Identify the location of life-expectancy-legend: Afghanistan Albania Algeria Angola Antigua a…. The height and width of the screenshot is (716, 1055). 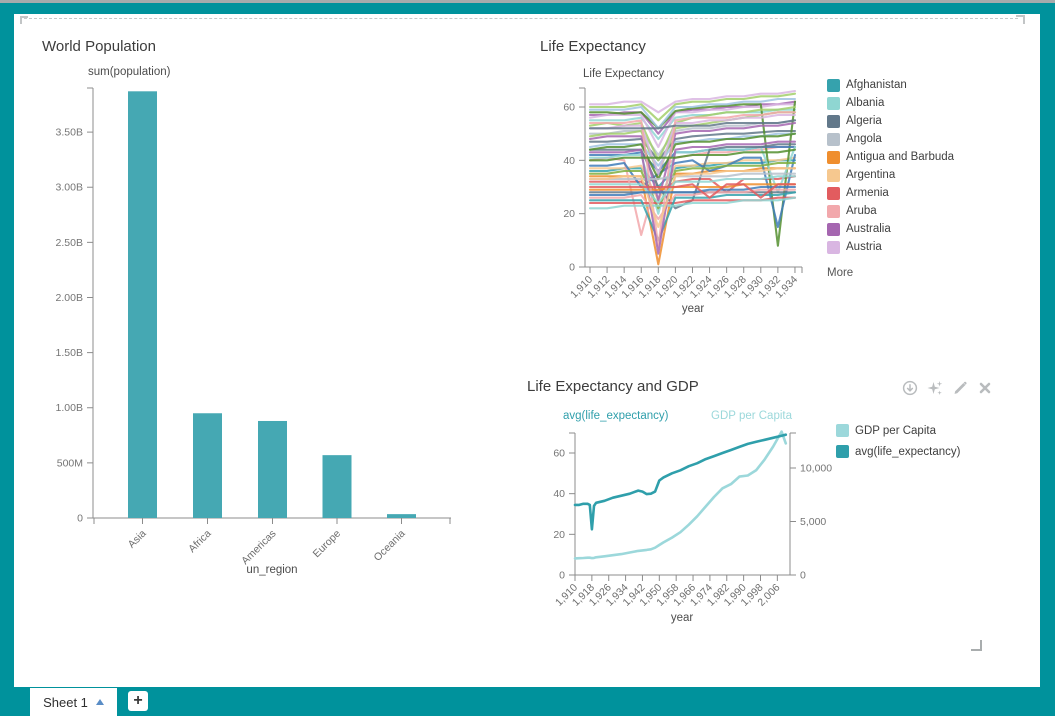
(890, 177).